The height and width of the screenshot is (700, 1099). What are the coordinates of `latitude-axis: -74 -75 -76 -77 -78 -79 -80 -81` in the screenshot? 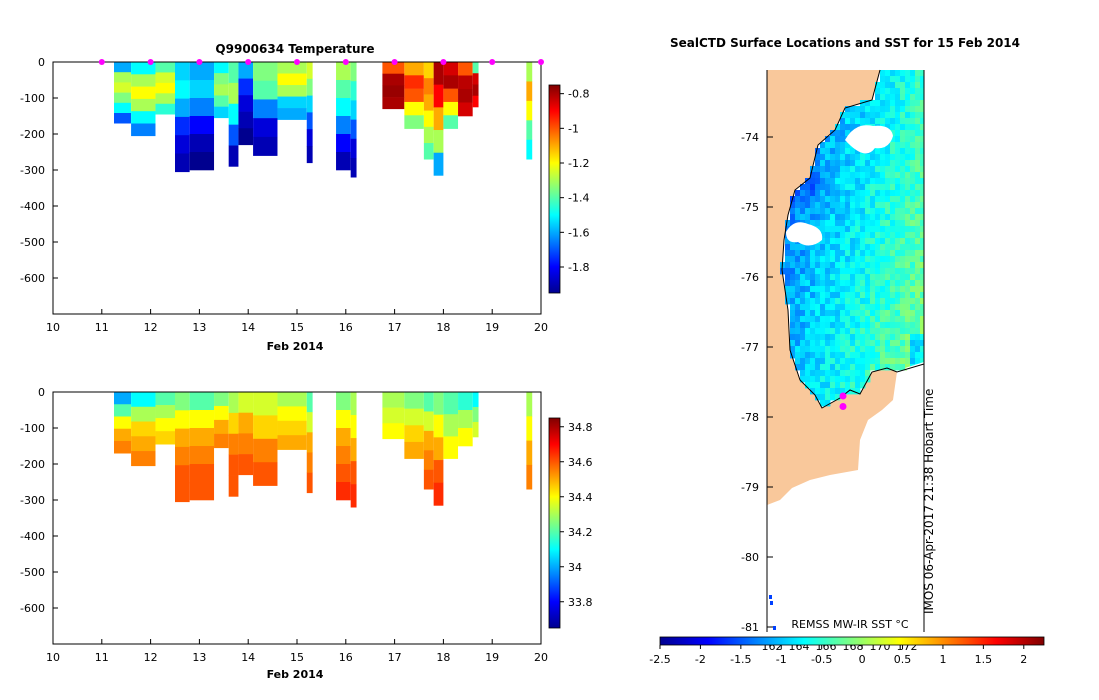 It's located at (757, 382).